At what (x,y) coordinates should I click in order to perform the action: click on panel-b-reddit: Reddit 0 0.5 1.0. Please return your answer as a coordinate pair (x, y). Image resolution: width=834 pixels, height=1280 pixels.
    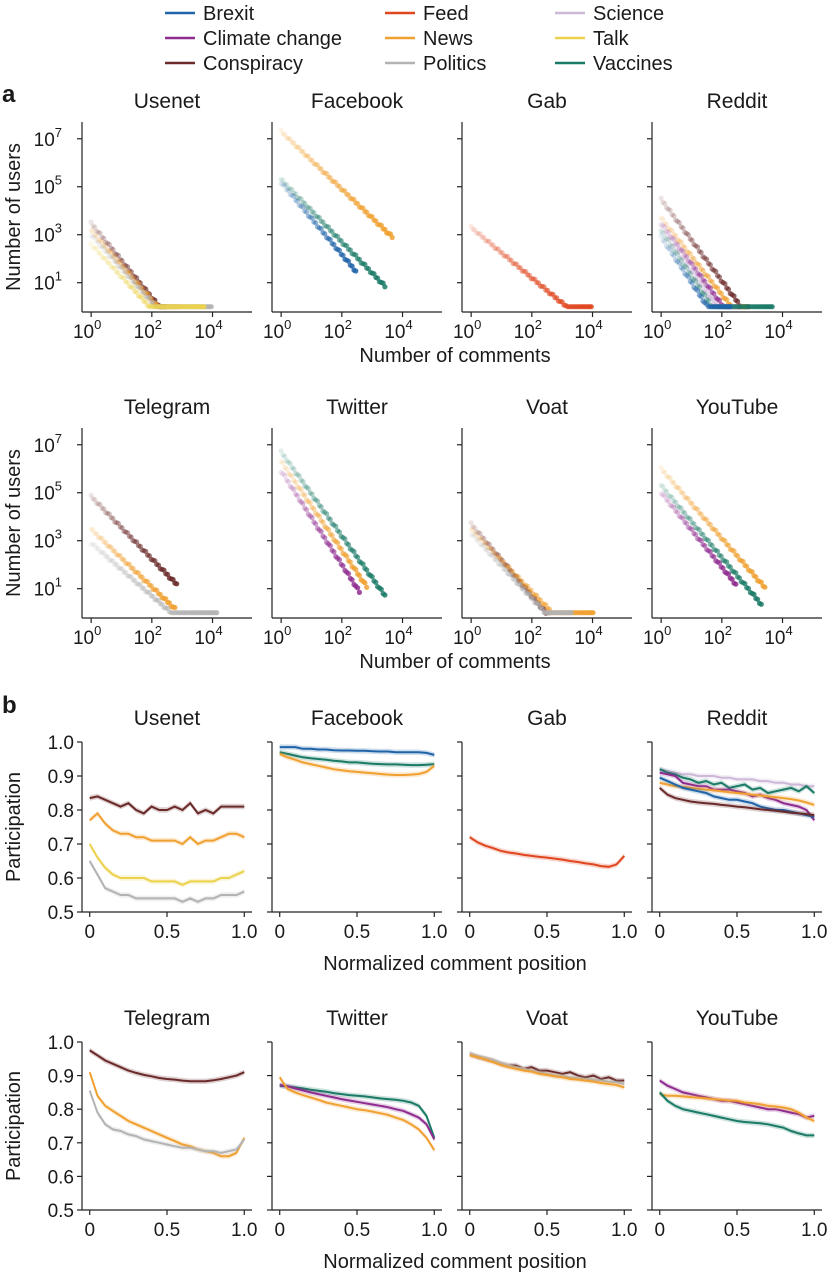
    Looking at the image, I should click on (737, 825).